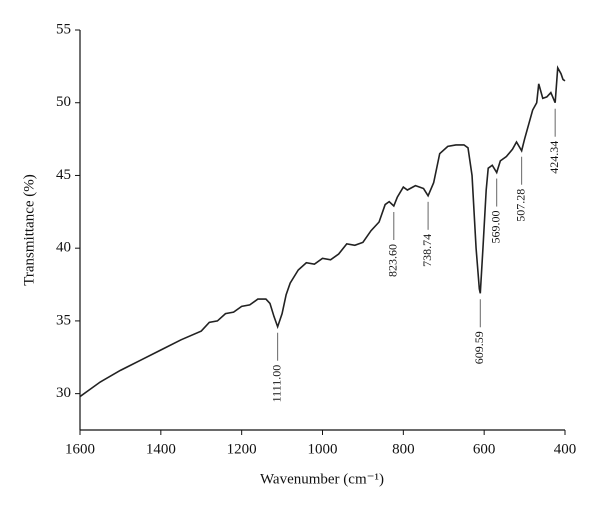  Describe the element at coordinates (322, 479) in the screenshot. I see `x-axis-label: Wavenumber (cm⁻¹)` at that location.